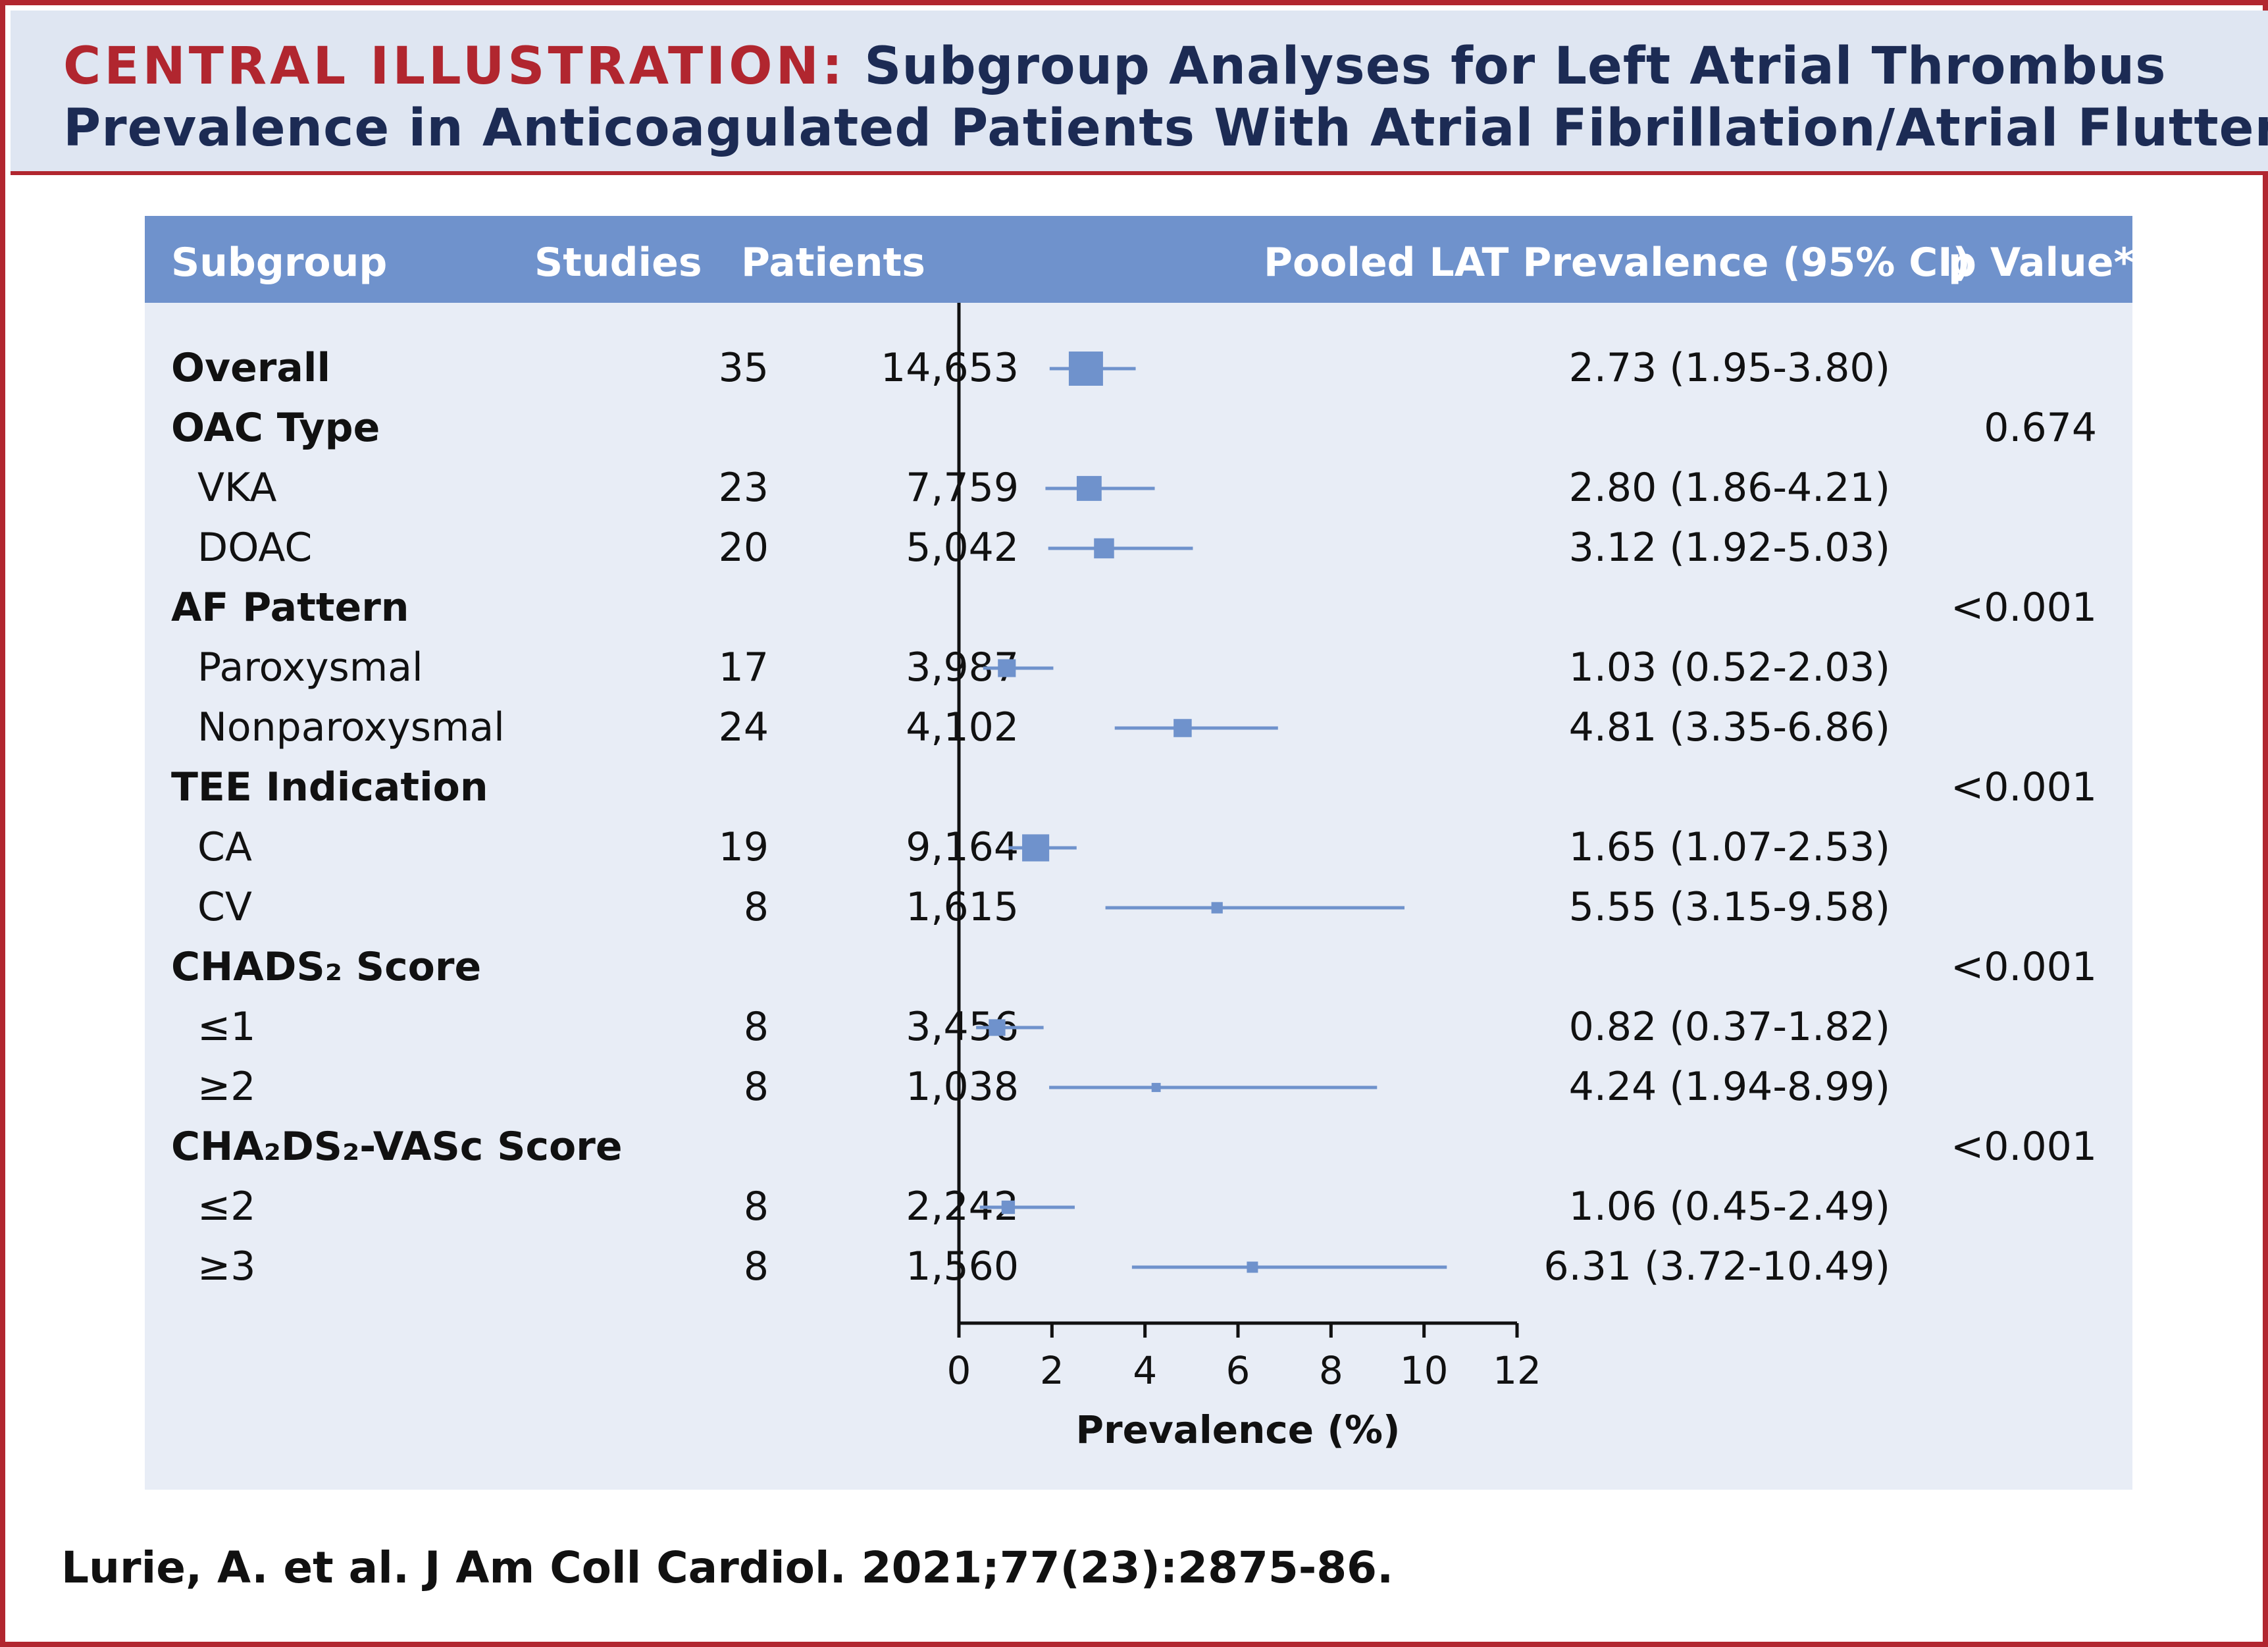 The height and width of the screenshot is (1647, 2268). Describe the element at coordinates (963, 548) in the screenshot. I see `row-patients: 5,042` at that location.